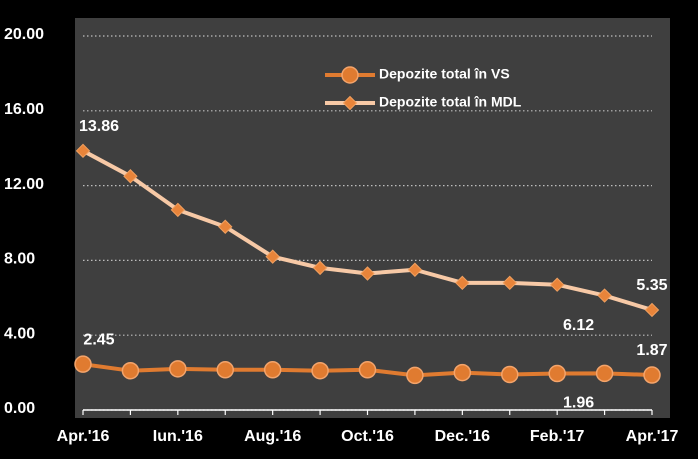 The height and width of the screenshot is (459, 698). What do you see at coordinates (557, 436) in the screenshot?
I see `x-tick-label: Feb.'17` at bounding box center [557, 436].